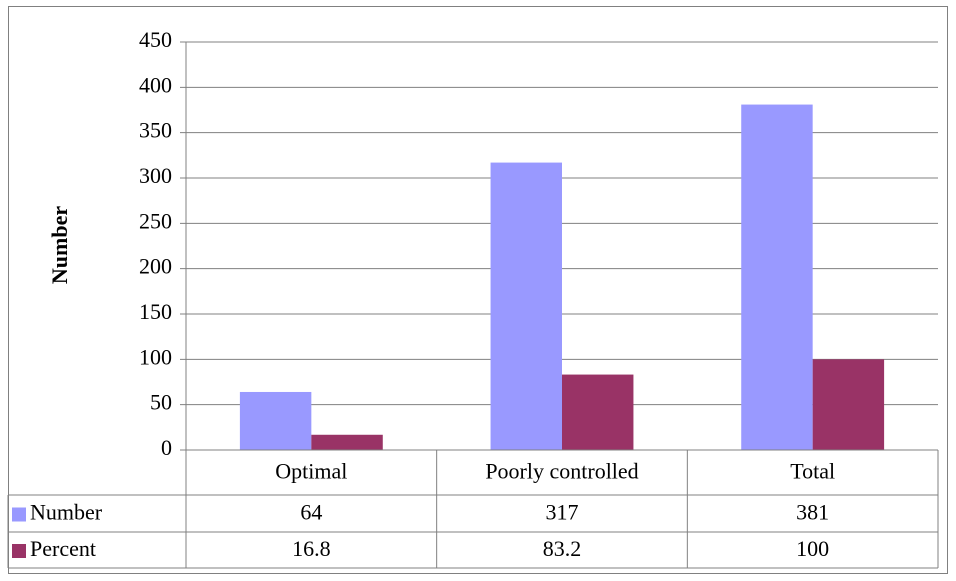 Image resolution: width=956 pixels, height=581 pixels. Describe the element at coordinates (812, 512) in the screenshot. I see `table-value: 381` at that location.